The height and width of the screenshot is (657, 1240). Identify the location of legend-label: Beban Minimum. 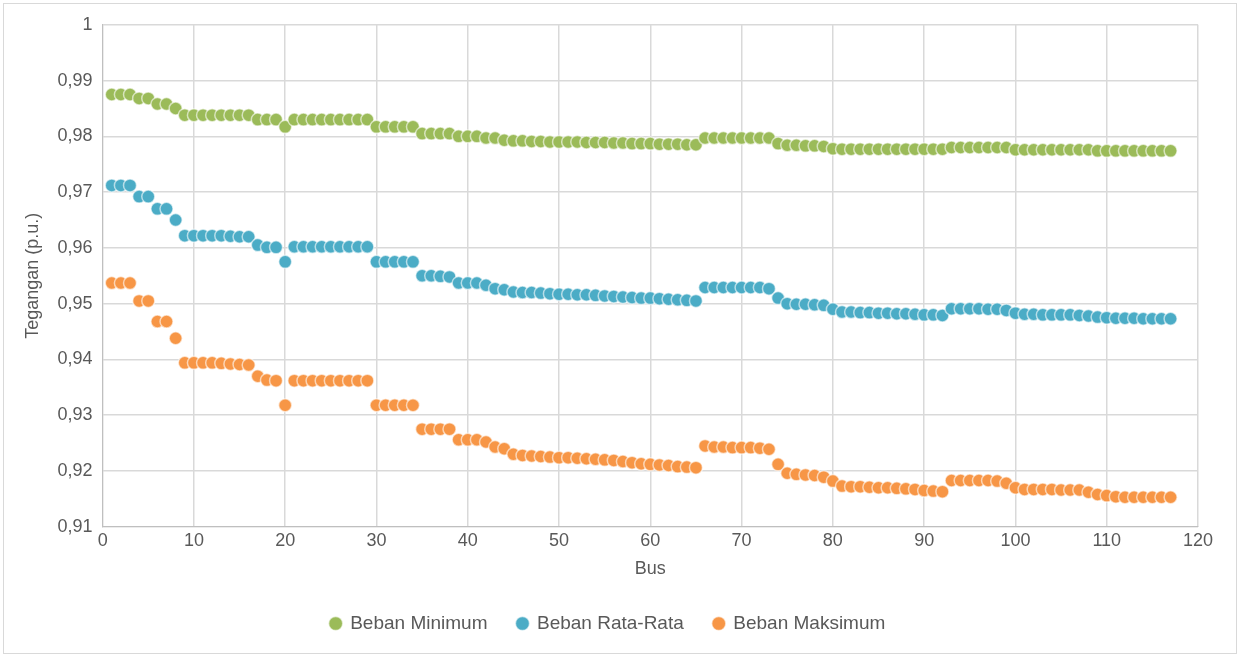
(419, 622).